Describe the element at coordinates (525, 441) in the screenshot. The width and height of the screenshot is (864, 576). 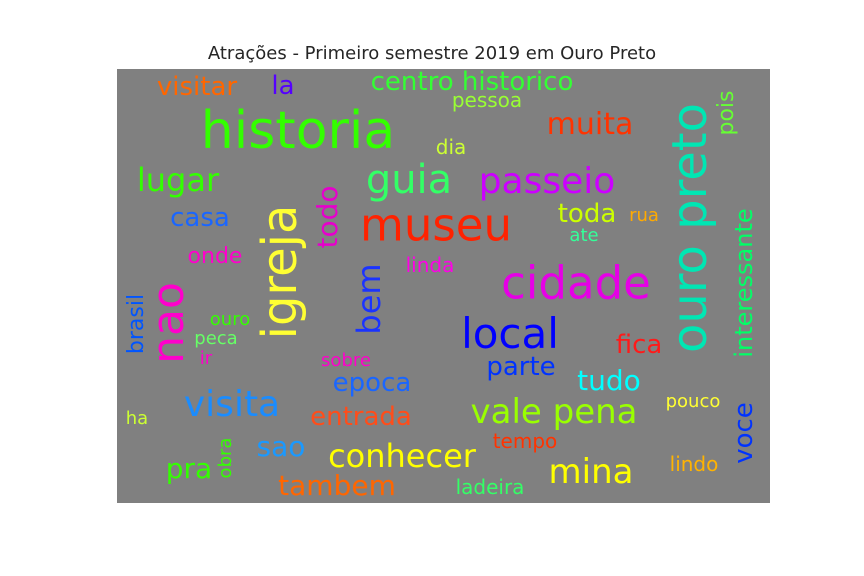
I see `word-tempo: tempo` at that location.